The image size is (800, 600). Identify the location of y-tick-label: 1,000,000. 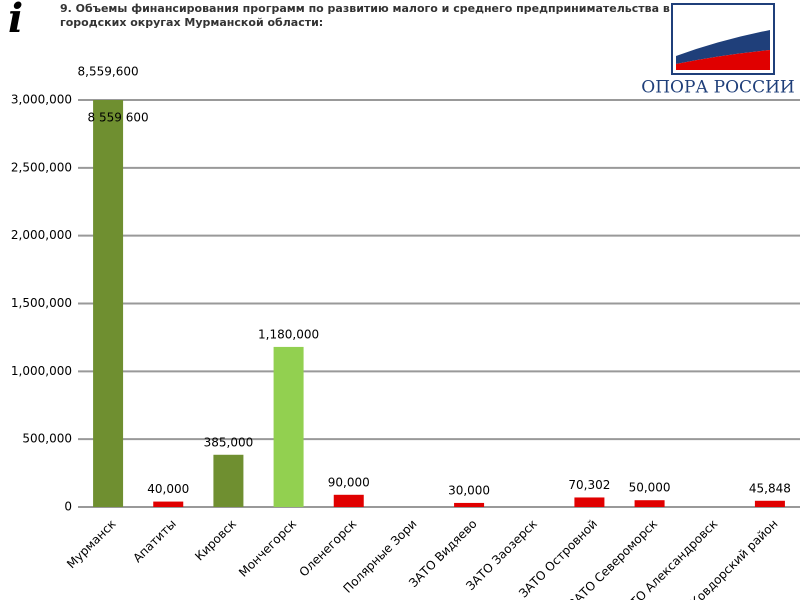
(41, 371).